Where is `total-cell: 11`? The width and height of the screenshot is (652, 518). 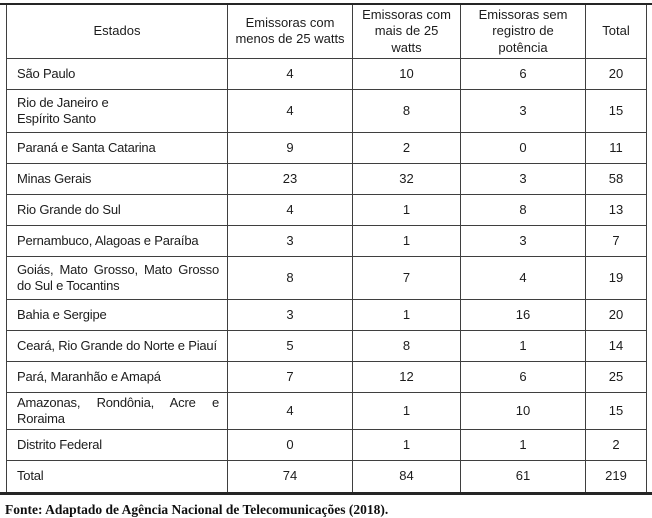
total-cell: 11 is located at coordinates (616, 147).